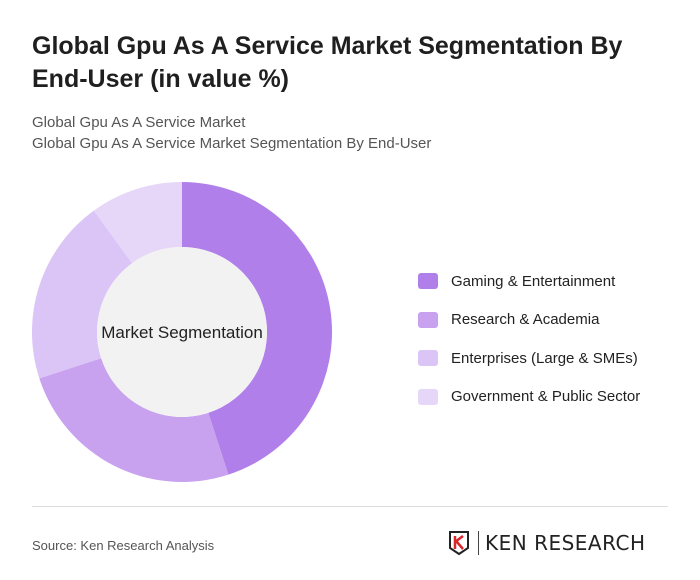 Image resolution: width=700 pixels, height=580 pixels. Describe the element at coordinates (350, 506) in the screenshot. I see `divider` at that location.